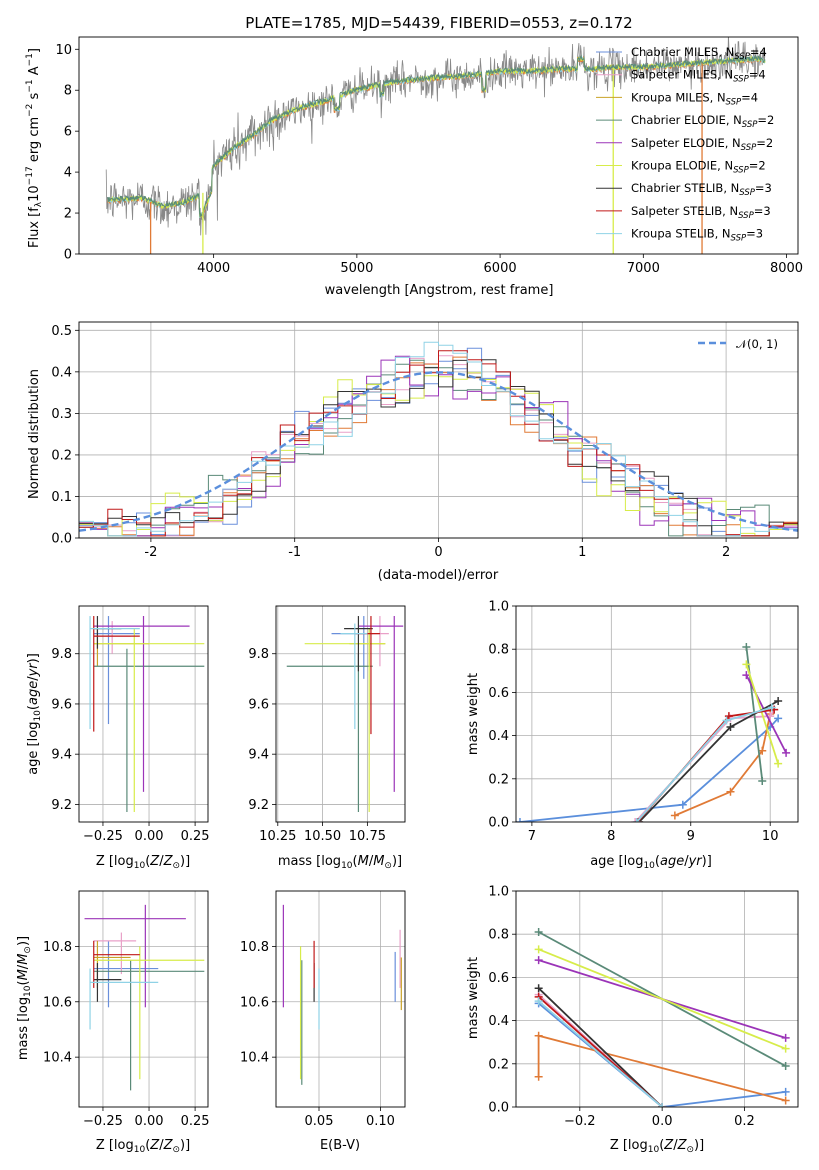  Describe the element at coordinates (380, 1121) in the screenshot. I see `x-tick-label: 0.10` at that location.